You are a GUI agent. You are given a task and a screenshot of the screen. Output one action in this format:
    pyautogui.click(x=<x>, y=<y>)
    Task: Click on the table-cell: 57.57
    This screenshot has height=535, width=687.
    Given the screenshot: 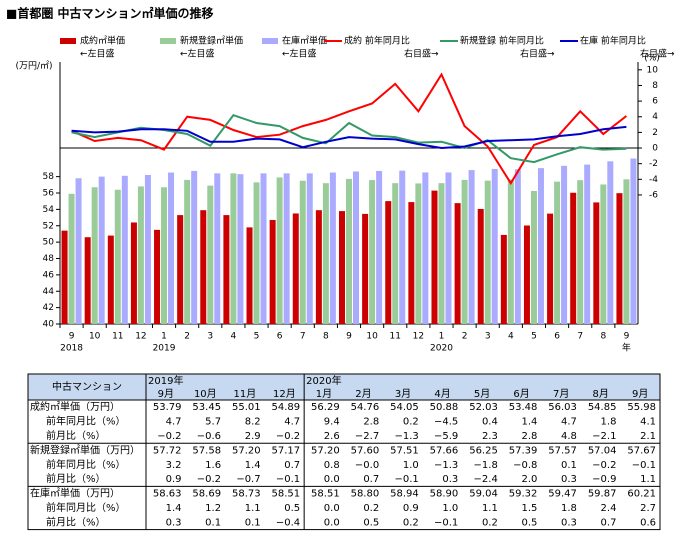 What is the action you would take?
    pyautogui.click(x=562, y=450)
    